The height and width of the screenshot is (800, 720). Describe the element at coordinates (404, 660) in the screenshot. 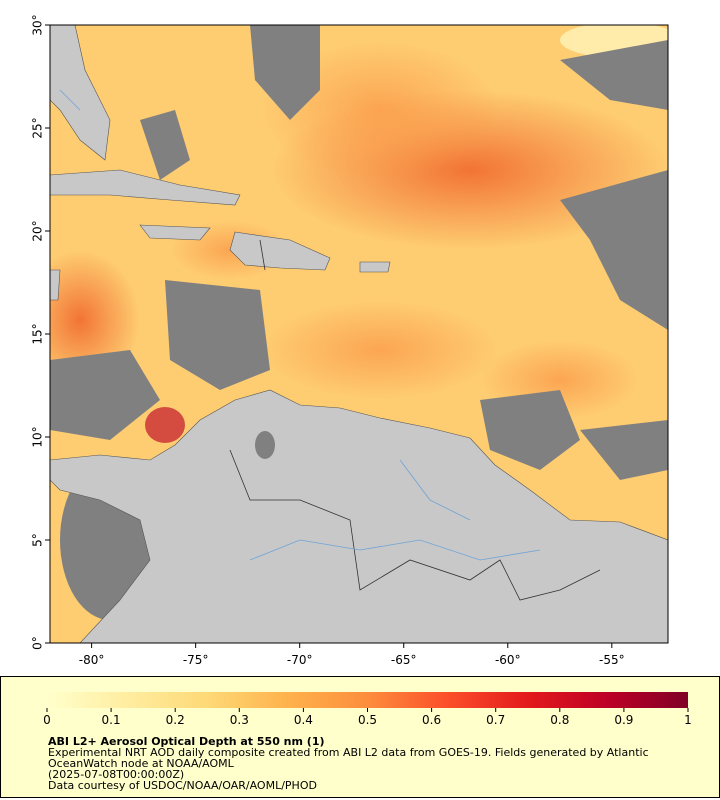

I see `x-tick-label: -65°` at that location.